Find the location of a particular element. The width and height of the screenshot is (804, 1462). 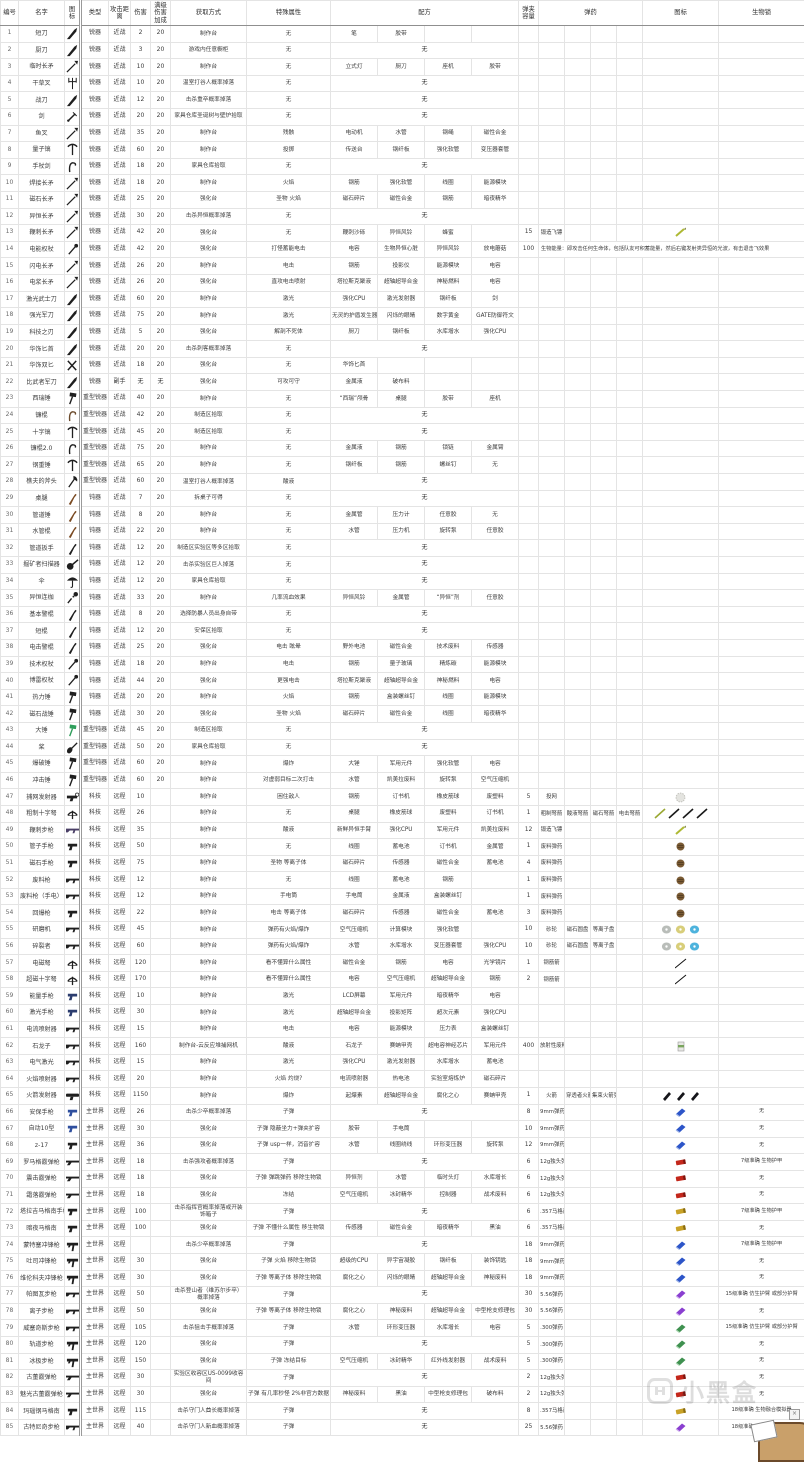

recipe-item: 能源模块 is located at coordinates (495, 183).